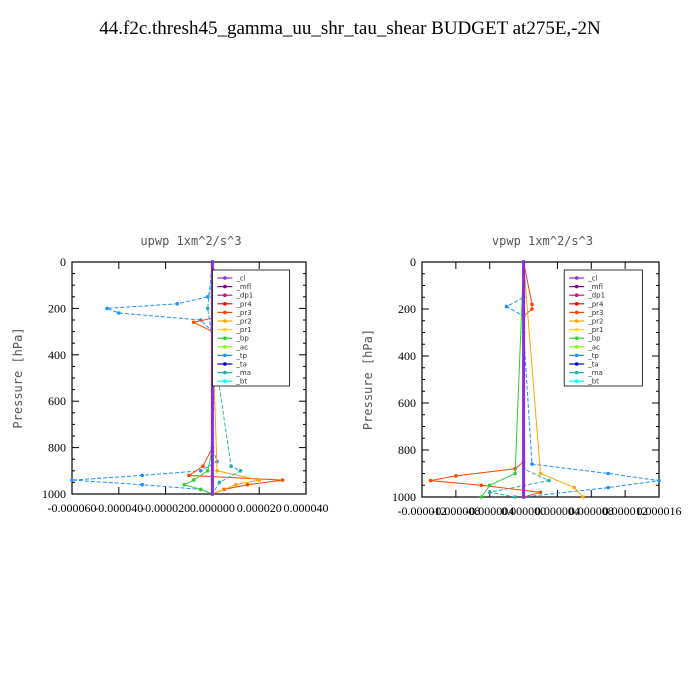  I want to click on x-tick-label: -0.000060, so click(72, 508).